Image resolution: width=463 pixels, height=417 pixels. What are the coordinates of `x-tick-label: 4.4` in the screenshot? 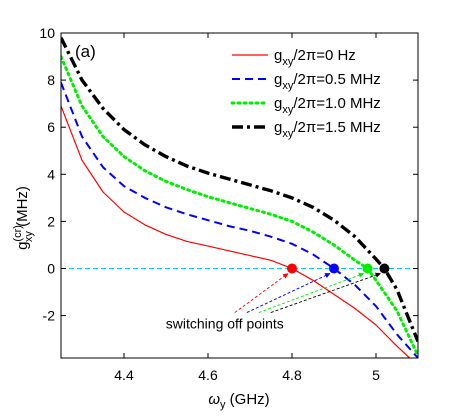 It's located at (124, 375).